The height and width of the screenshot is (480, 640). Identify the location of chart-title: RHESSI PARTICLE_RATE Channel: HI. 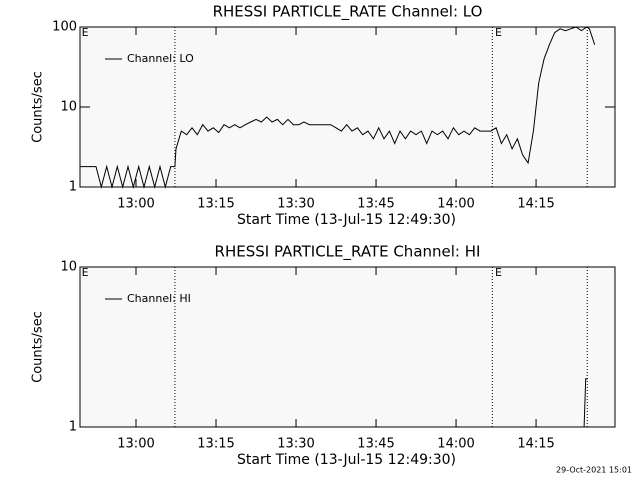
(348, 252).